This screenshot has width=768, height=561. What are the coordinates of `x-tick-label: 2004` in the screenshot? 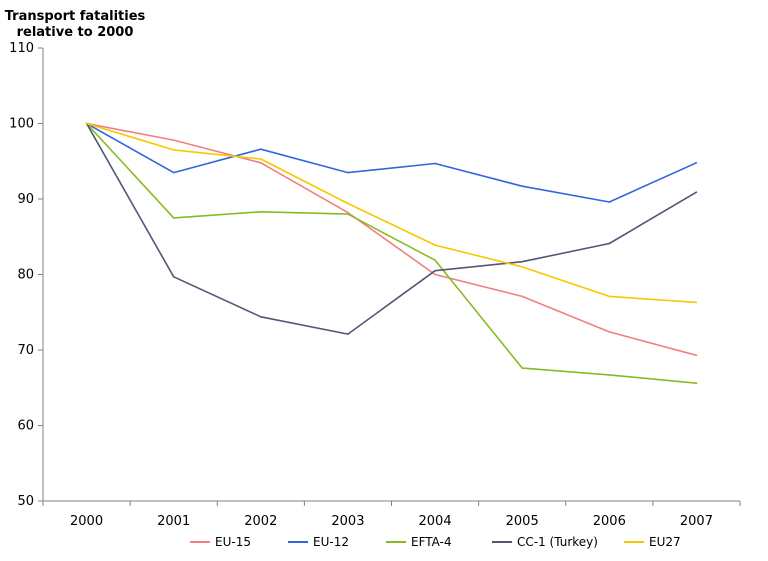 It's located at (435, 521).